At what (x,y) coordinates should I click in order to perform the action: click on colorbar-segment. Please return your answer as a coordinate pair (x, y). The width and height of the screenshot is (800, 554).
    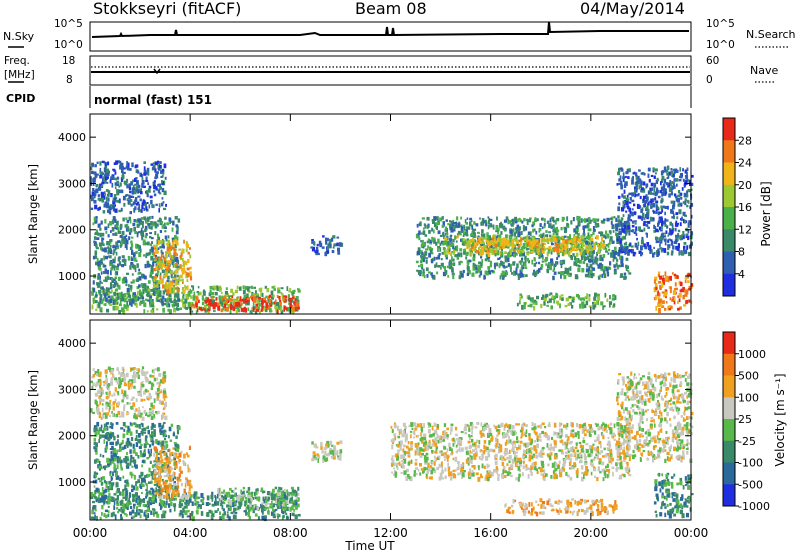
    Looking at the image, I should click on (729, 240).